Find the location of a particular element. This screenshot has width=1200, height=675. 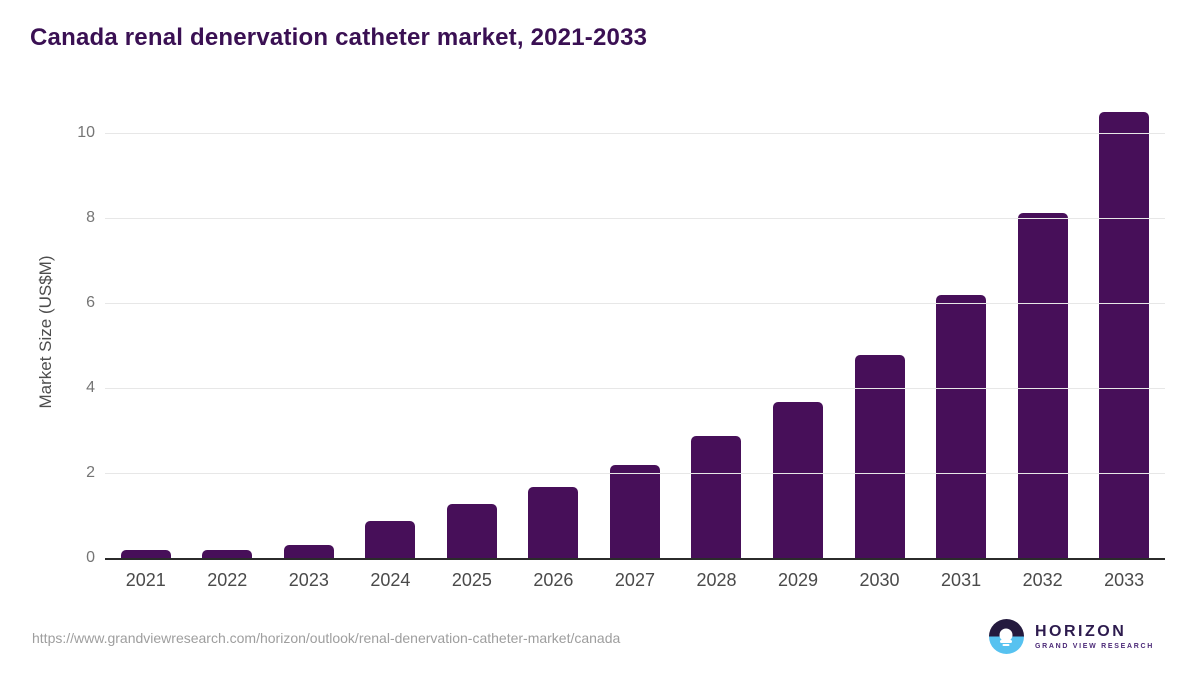

x-tick-label: 2027 is located at coordinates (634, 580).